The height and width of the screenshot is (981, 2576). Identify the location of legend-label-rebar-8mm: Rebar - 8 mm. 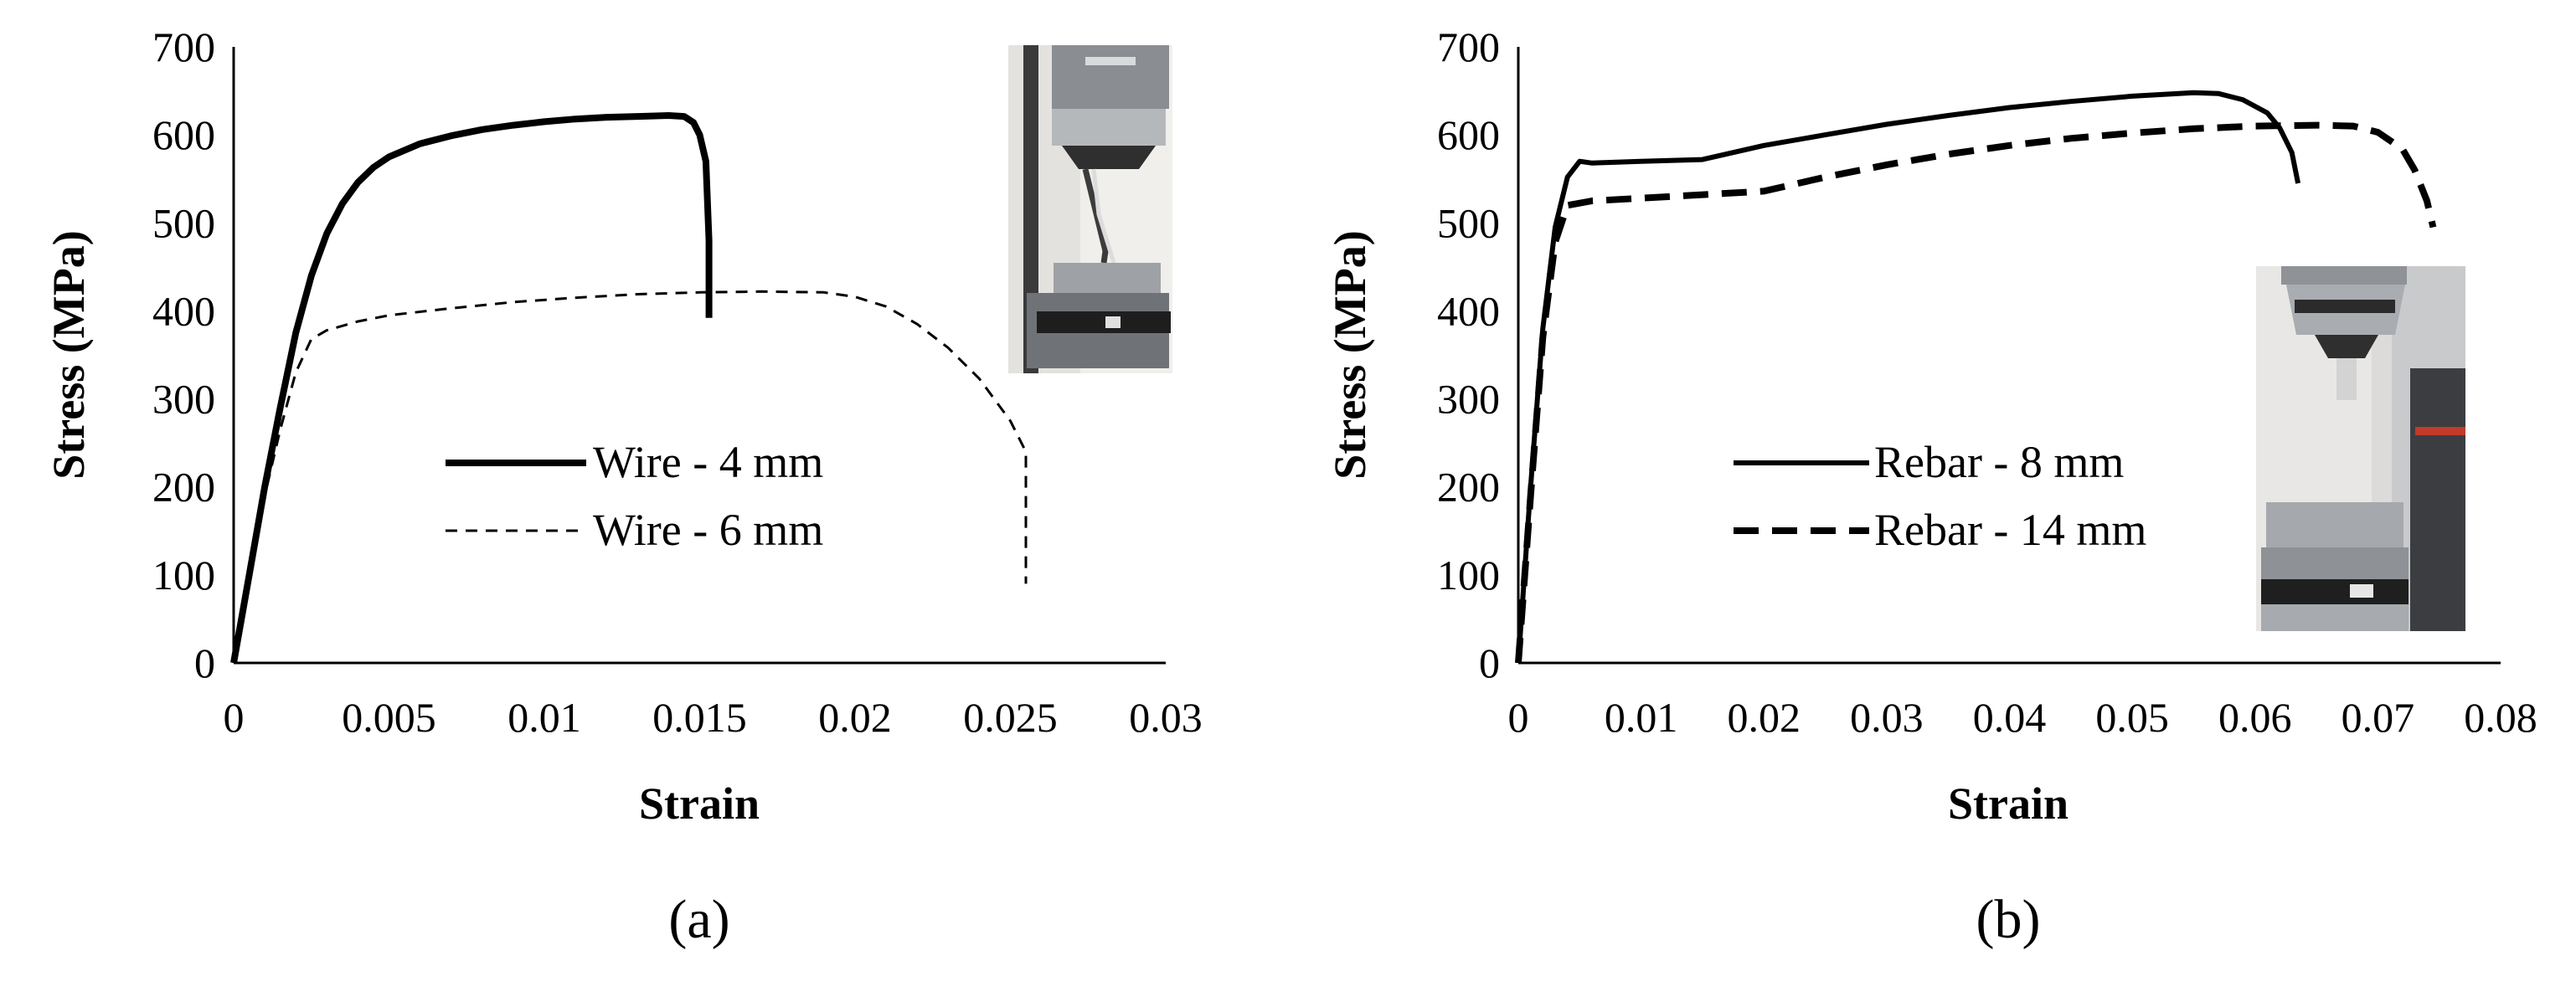
(1999, 462).